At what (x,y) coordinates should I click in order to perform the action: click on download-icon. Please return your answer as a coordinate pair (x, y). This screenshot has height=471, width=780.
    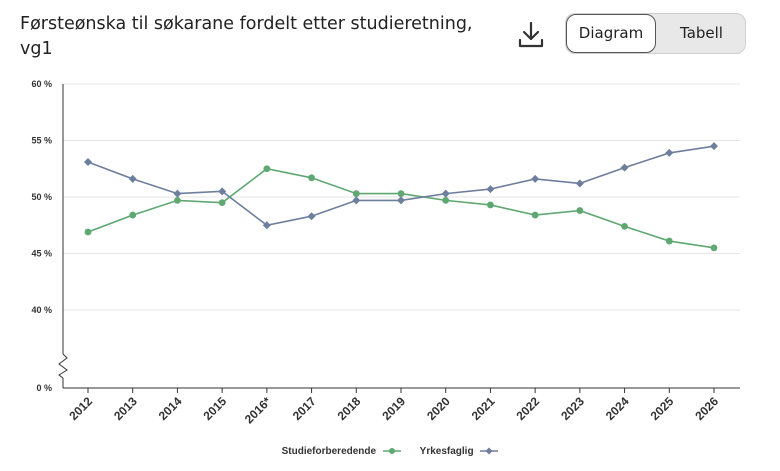
    Looking at the image, I should click on (531, 34).